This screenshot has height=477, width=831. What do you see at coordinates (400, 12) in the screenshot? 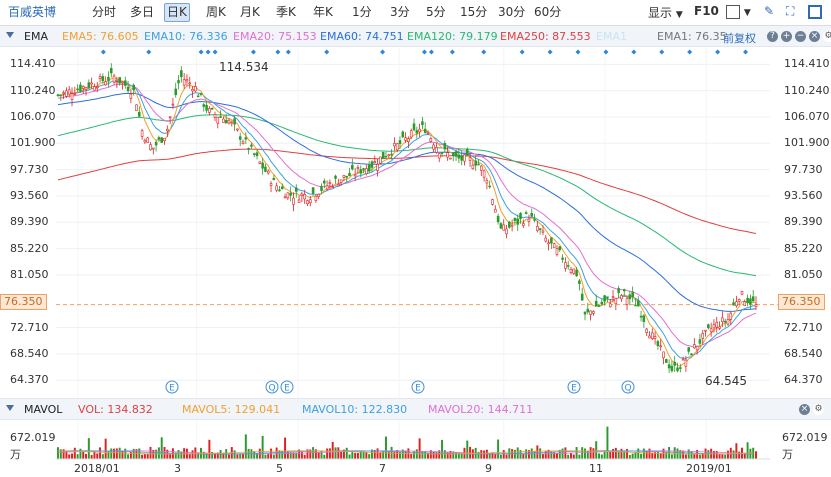
I see `period-tab-3min: 3分` at bounding box center [400, 12].